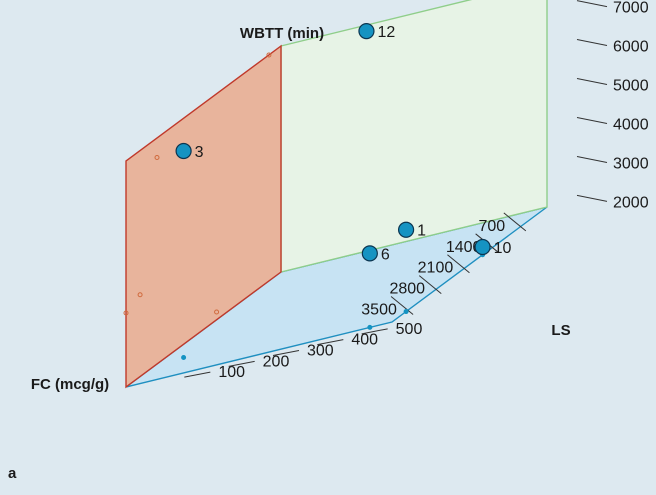  Describe the element at coordinates (70, 384) in the screenshot. I see `fc-axis-title: FC (mcg/g)` at that location.